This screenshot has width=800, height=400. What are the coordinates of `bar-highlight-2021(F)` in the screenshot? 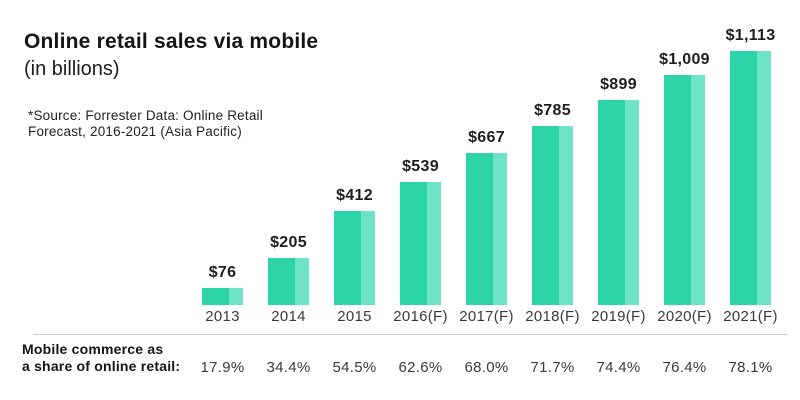 It's located at (764, 178).